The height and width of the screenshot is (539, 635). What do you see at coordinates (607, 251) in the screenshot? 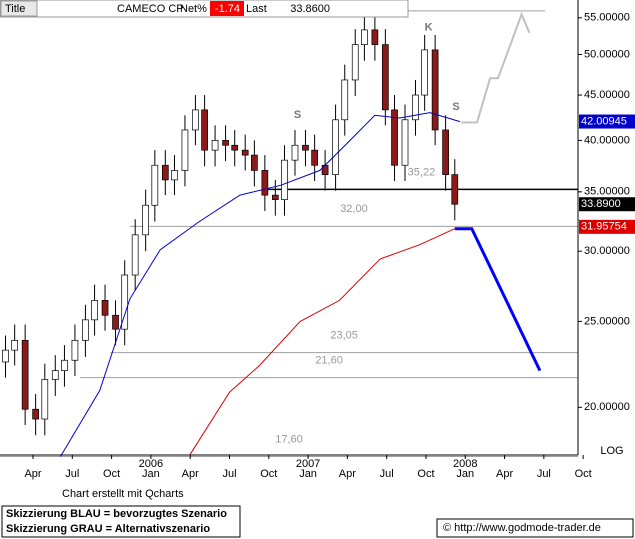
I see `y-tick-label: 30.00000` at bounding box center [607, 251].